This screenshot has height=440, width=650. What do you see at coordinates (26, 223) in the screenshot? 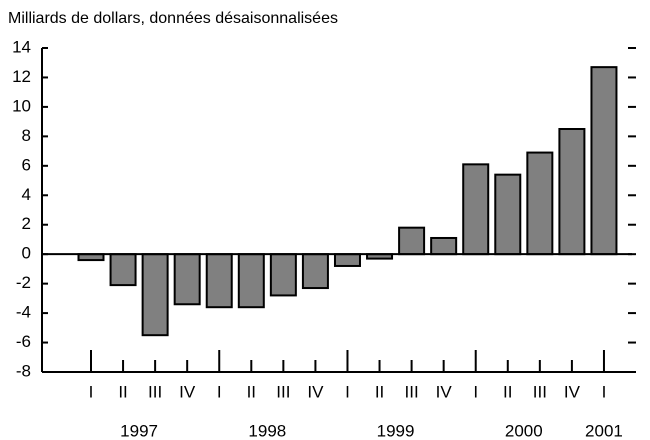
I see `y-tick-label: 2` at bounding box center [26, 223].